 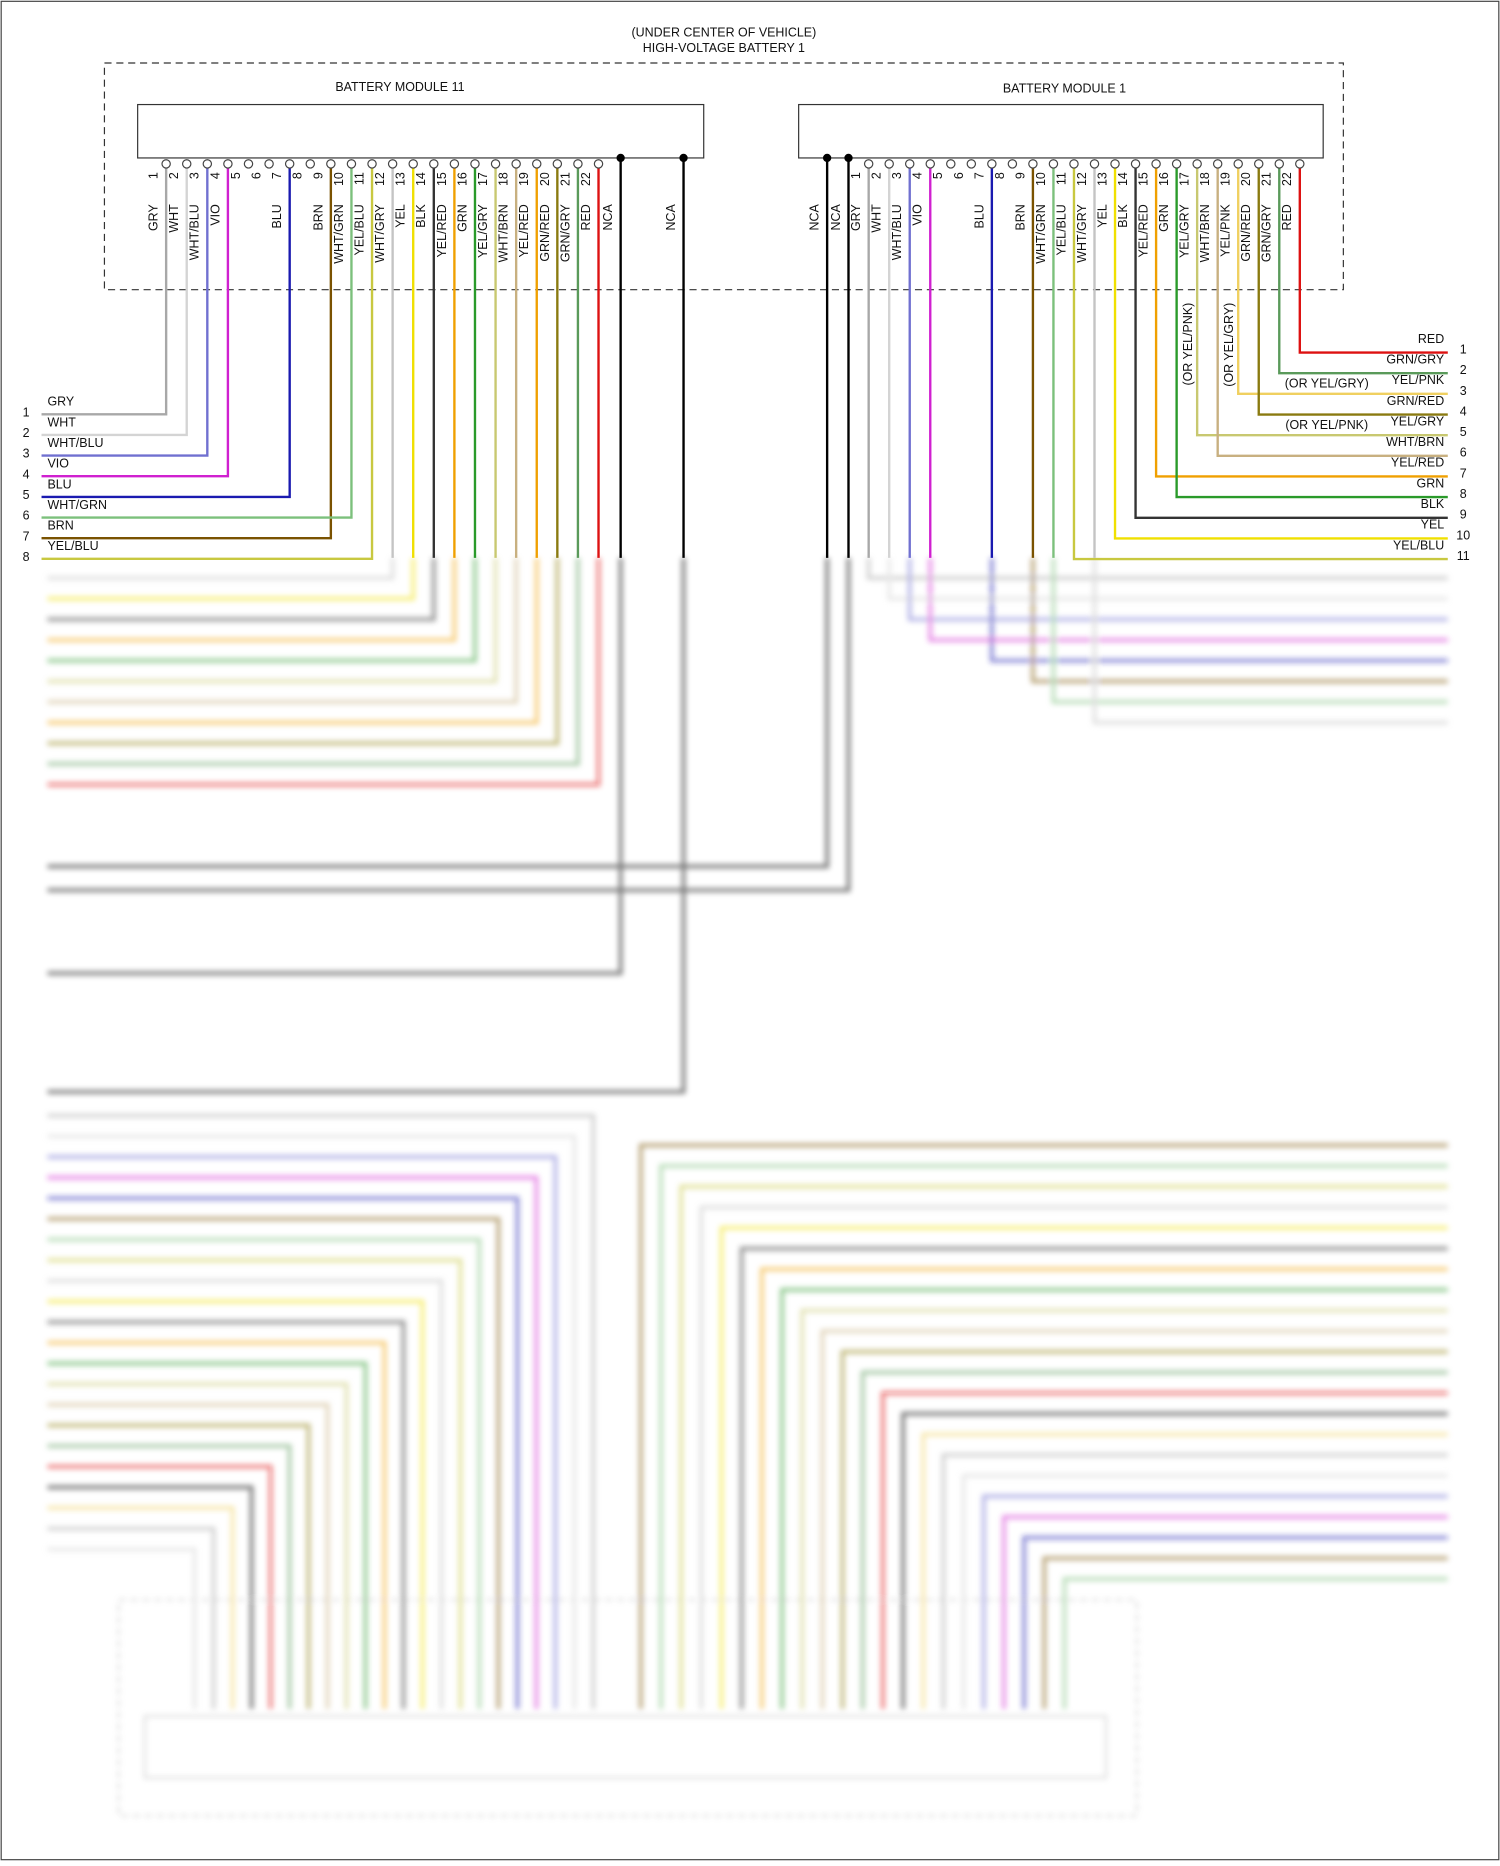 What do you see at coordinates (215, 215) in the screenshot?
I see `wire-label: VIO` at bounding box center [215, 215].